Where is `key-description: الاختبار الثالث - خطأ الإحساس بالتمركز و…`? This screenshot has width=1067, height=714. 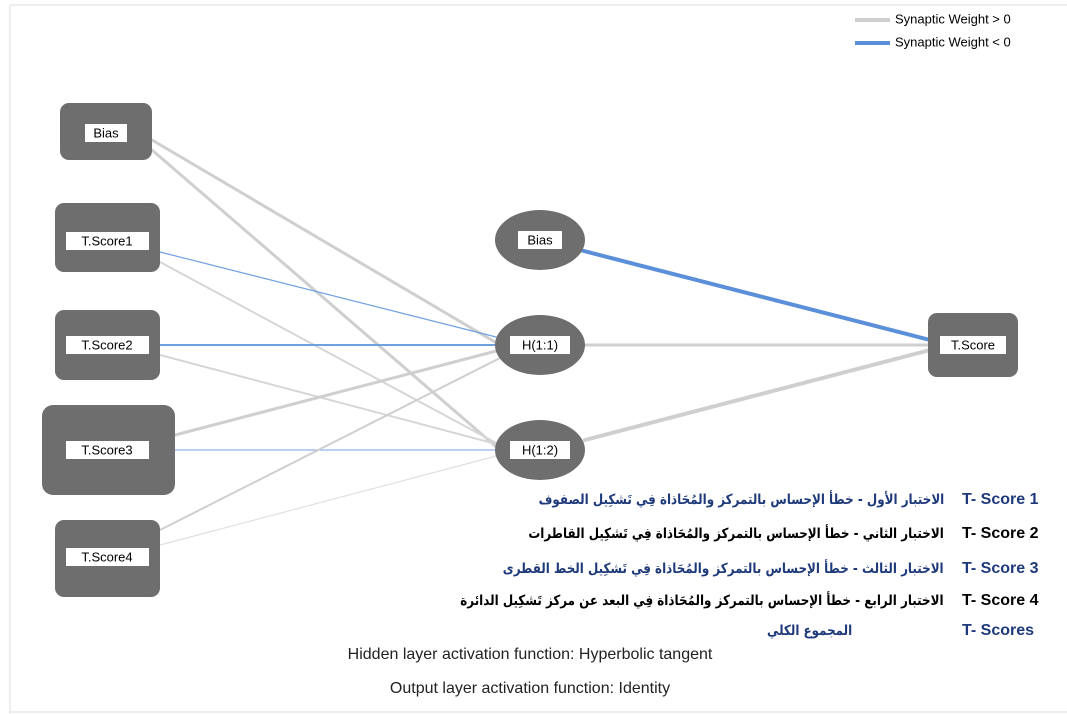 key-description: الاختبار الثالث - خطأ الإحساس بالتمركز و… is located at coordinates (723, 569).